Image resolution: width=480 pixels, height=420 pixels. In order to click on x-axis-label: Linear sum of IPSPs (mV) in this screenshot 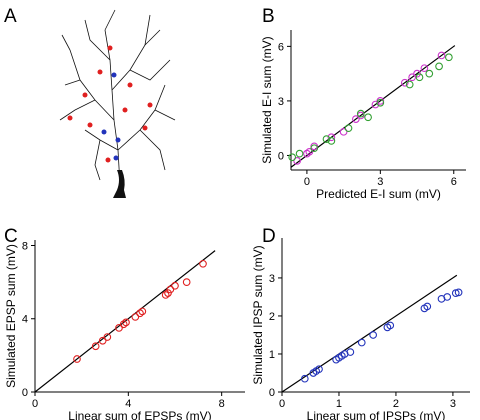, I will do `click(376, 414)`.